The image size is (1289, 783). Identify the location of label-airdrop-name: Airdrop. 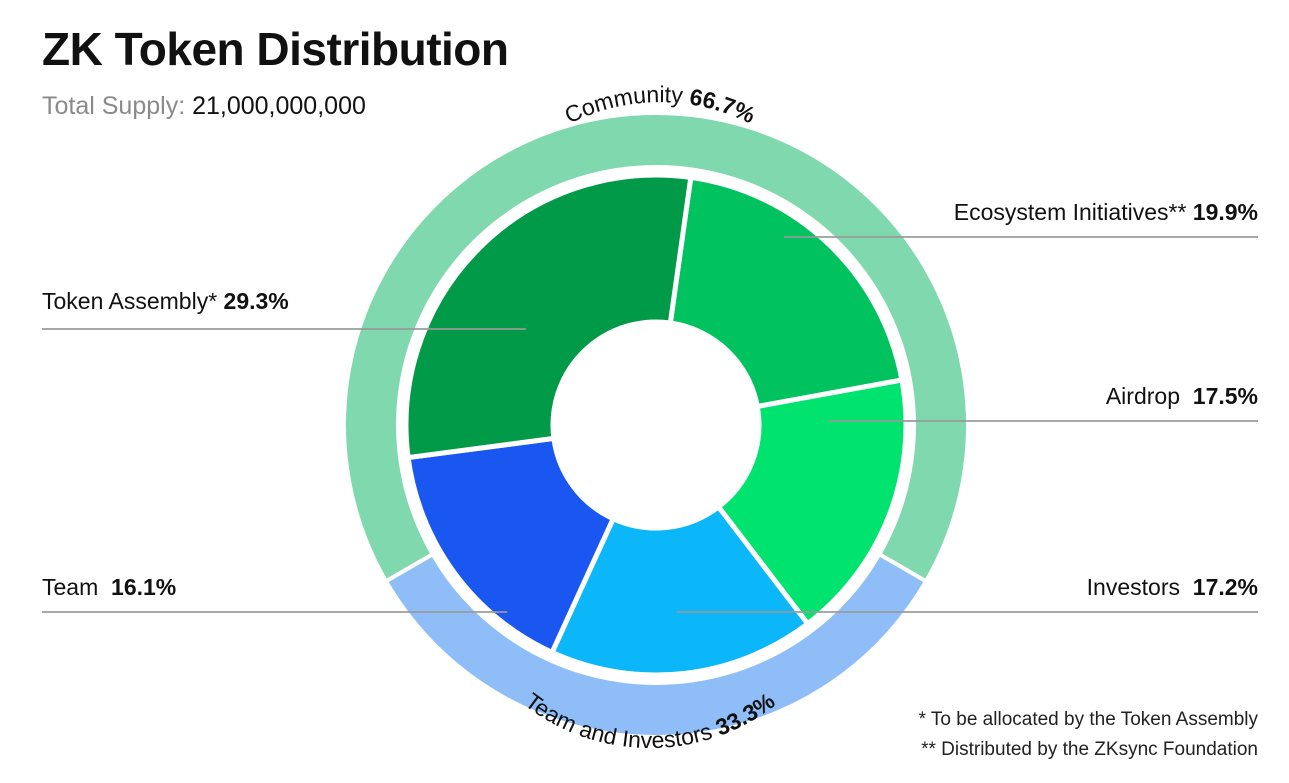
(1142, 396).